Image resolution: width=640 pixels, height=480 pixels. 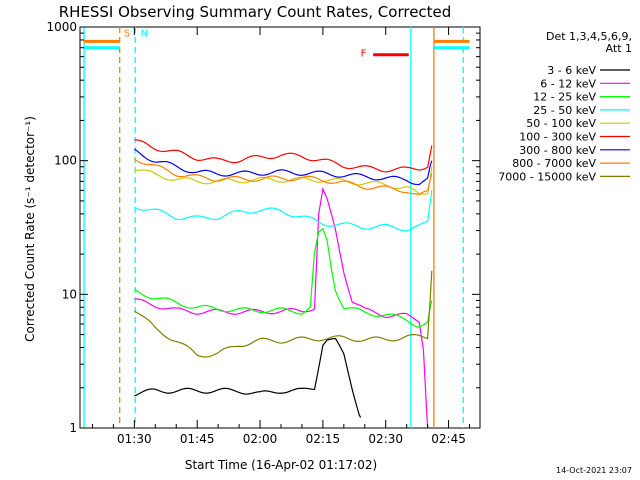 What do you see at coordinates (260, 439) in the screenshot?
I see `x-tick-label-2: 02:00` at bounding box center [260, 439].